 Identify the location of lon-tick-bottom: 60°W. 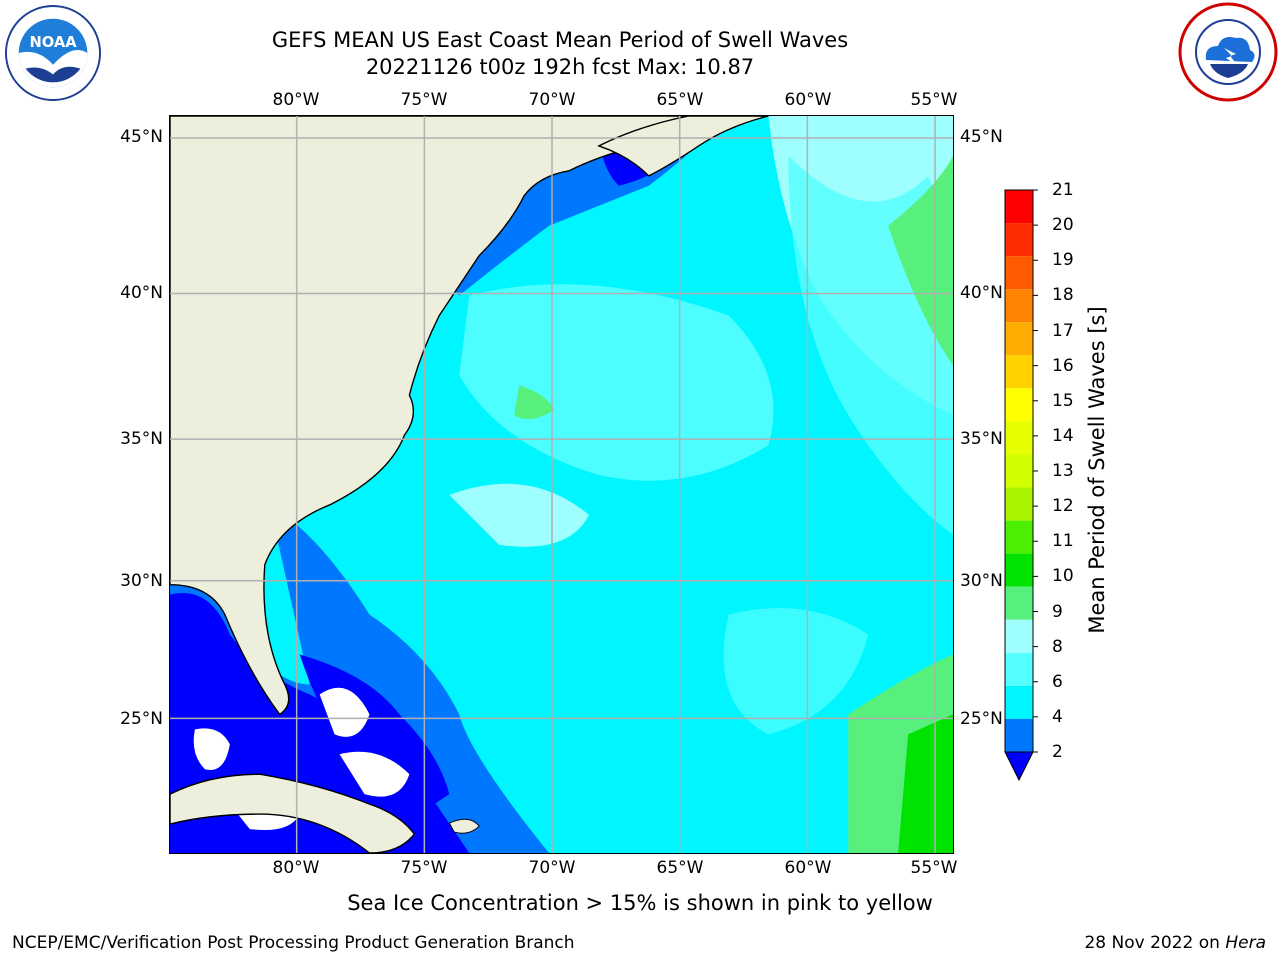
(808, 868).